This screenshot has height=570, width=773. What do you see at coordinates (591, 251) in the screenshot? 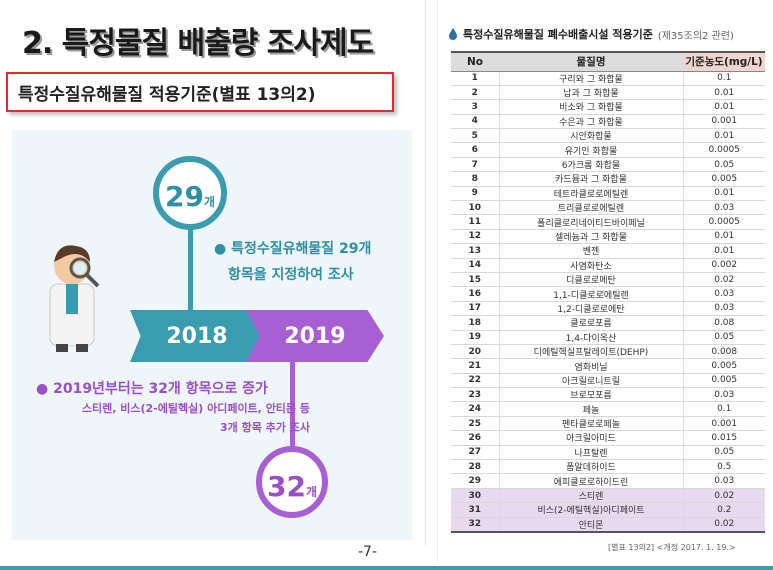
I see `substance-name: 벤젠` at bounding box center [591, 251].